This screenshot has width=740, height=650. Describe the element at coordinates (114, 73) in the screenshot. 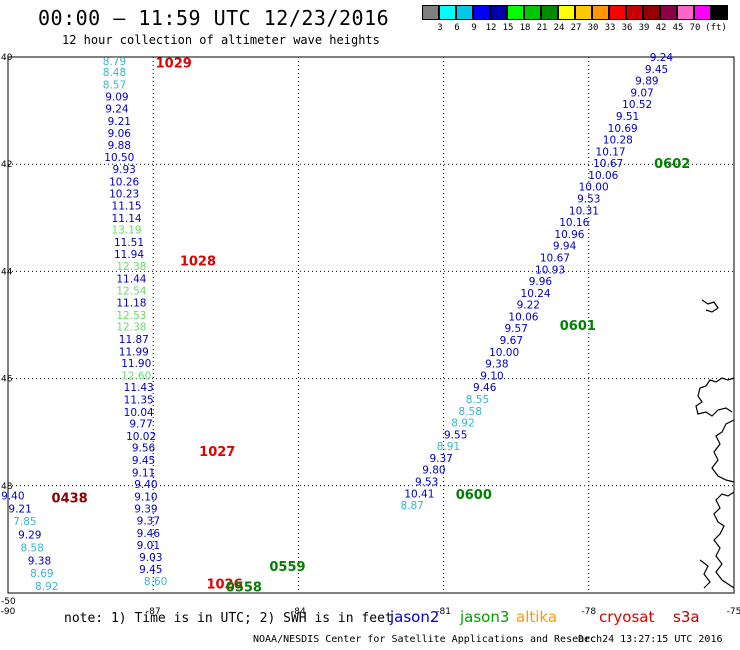

I see `swh-value-label: 8.48` at that location.